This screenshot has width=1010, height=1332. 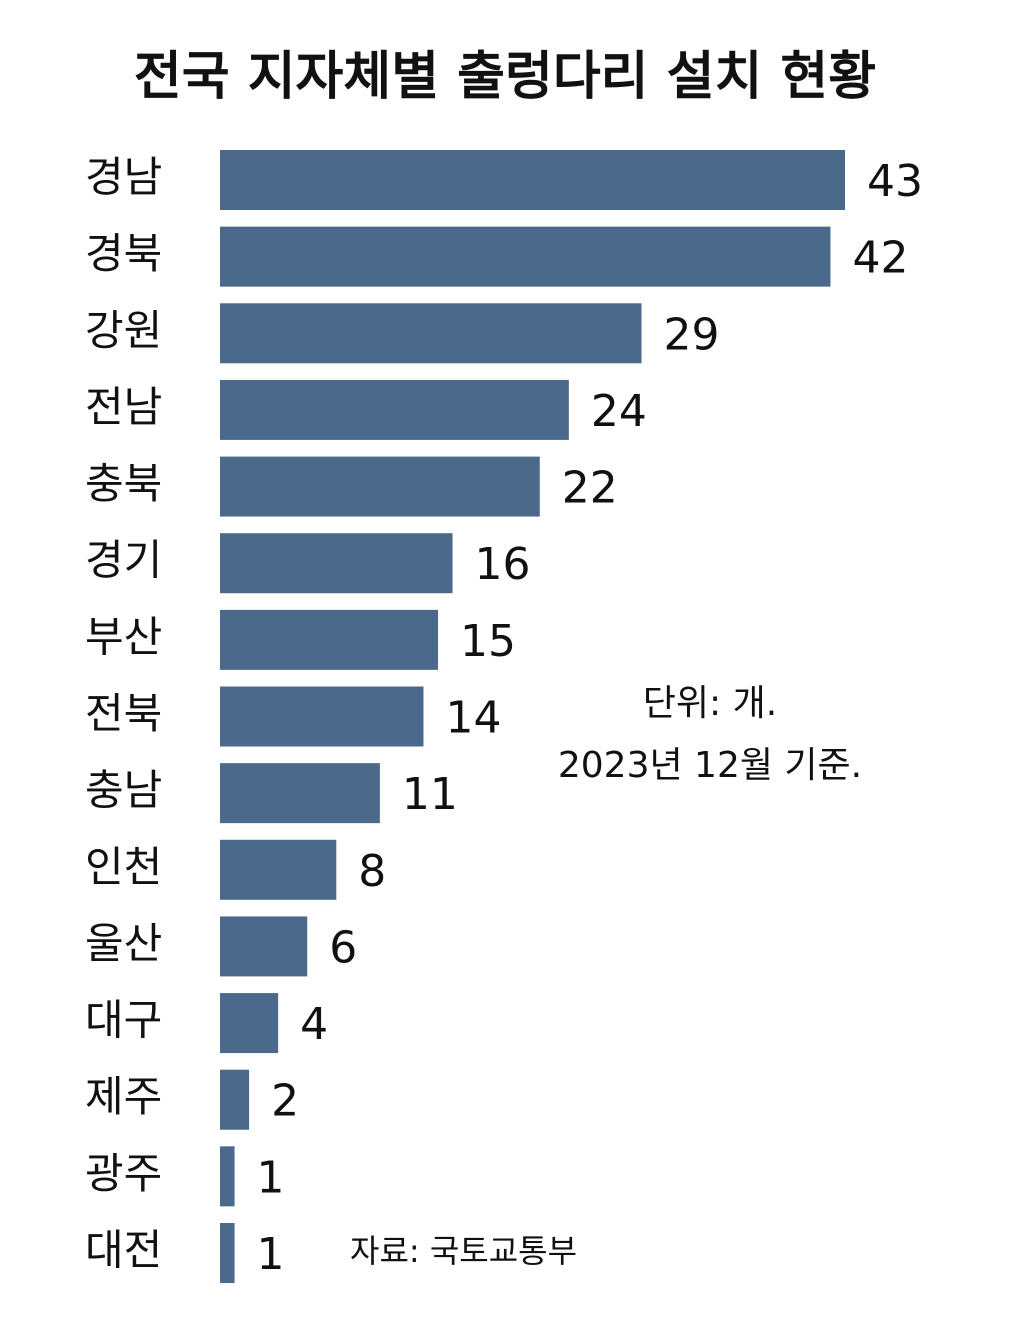 What do you see at coordinates (880, 258) in the screenshot?
I see `value-label: 42` at bounding box center [880, 258].